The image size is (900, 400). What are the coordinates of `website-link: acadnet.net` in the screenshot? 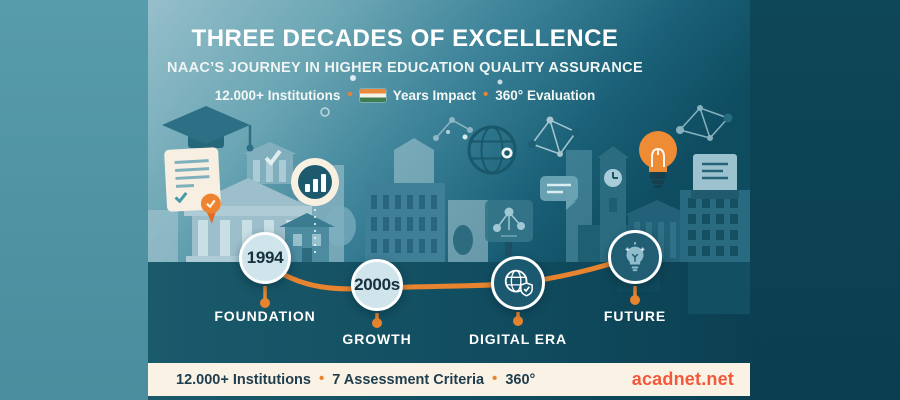 It's located at (682, 379).